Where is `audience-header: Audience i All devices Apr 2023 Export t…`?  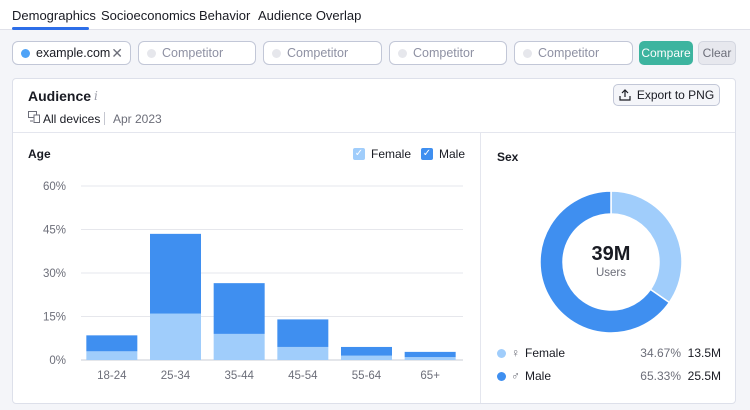 audience-header: Audience i All devices Apr 2023 Export t… is located at coordinates (374, 106).